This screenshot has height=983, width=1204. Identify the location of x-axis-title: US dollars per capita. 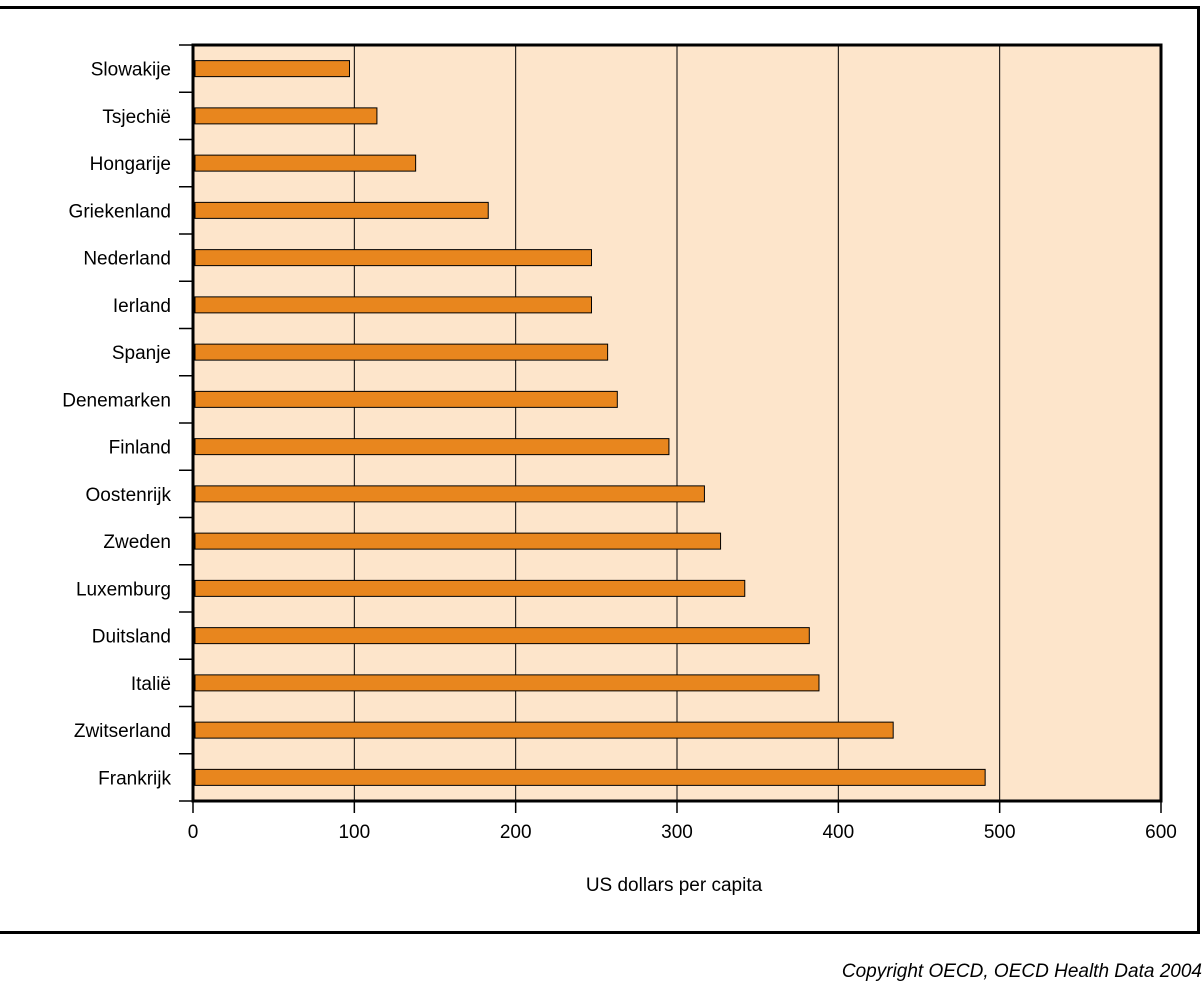
(674, 885).